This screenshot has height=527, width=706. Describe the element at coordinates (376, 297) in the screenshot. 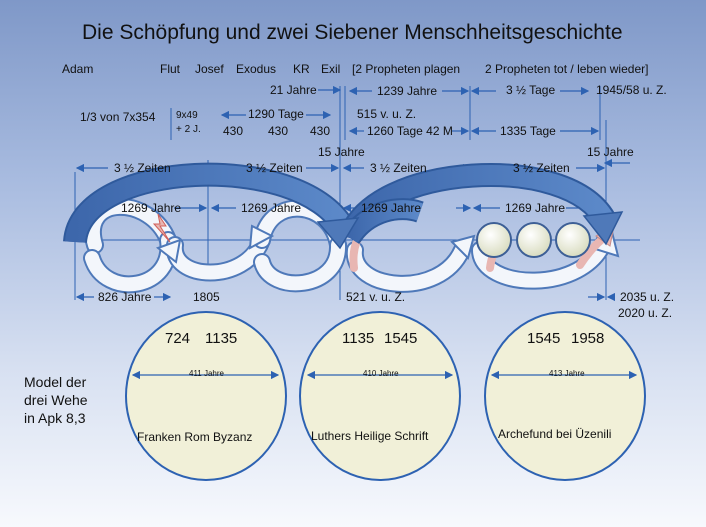

I see `date-521-vuz: 521 v. u. Z.` at that location.